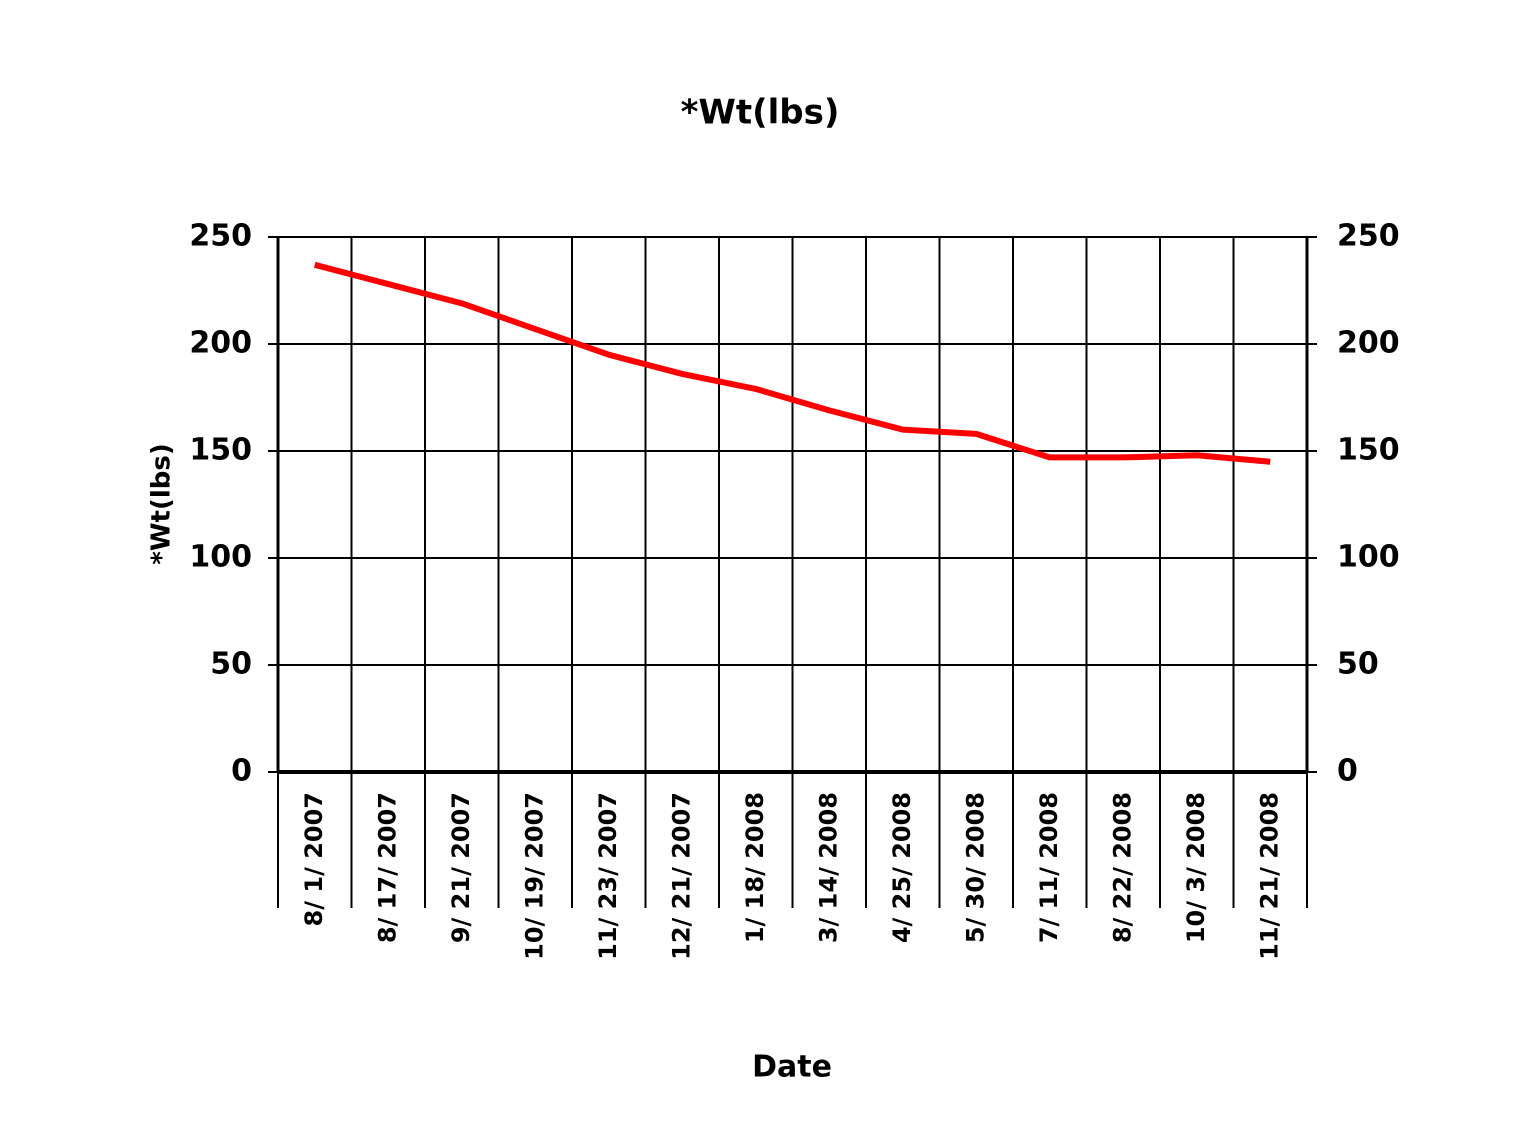 Image resolution: width=1513 pixels, height=1133 pixels. I want to click on y-tick-label: 0, so click(241, 771).